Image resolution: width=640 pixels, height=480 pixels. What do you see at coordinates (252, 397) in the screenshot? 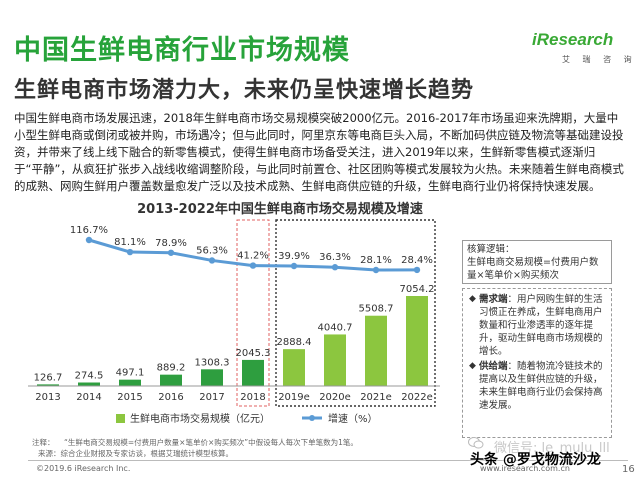
I see `x-tick-2018: 2018` at bounding box center [252, 397].